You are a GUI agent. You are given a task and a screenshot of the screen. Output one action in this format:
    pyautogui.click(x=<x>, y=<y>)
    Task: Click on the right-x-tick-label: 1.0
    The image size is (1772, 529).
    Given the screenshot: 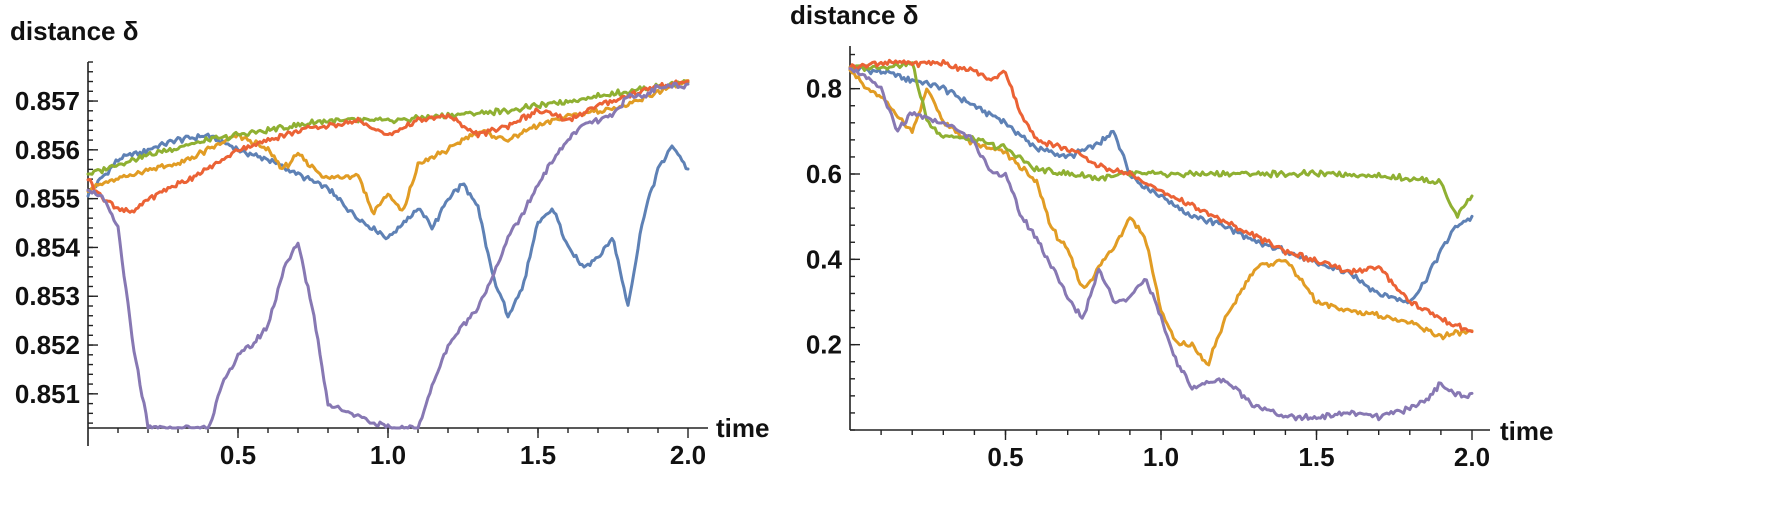 What is the action you would take?
    pyautogui.click(x=1161, y=457)
    